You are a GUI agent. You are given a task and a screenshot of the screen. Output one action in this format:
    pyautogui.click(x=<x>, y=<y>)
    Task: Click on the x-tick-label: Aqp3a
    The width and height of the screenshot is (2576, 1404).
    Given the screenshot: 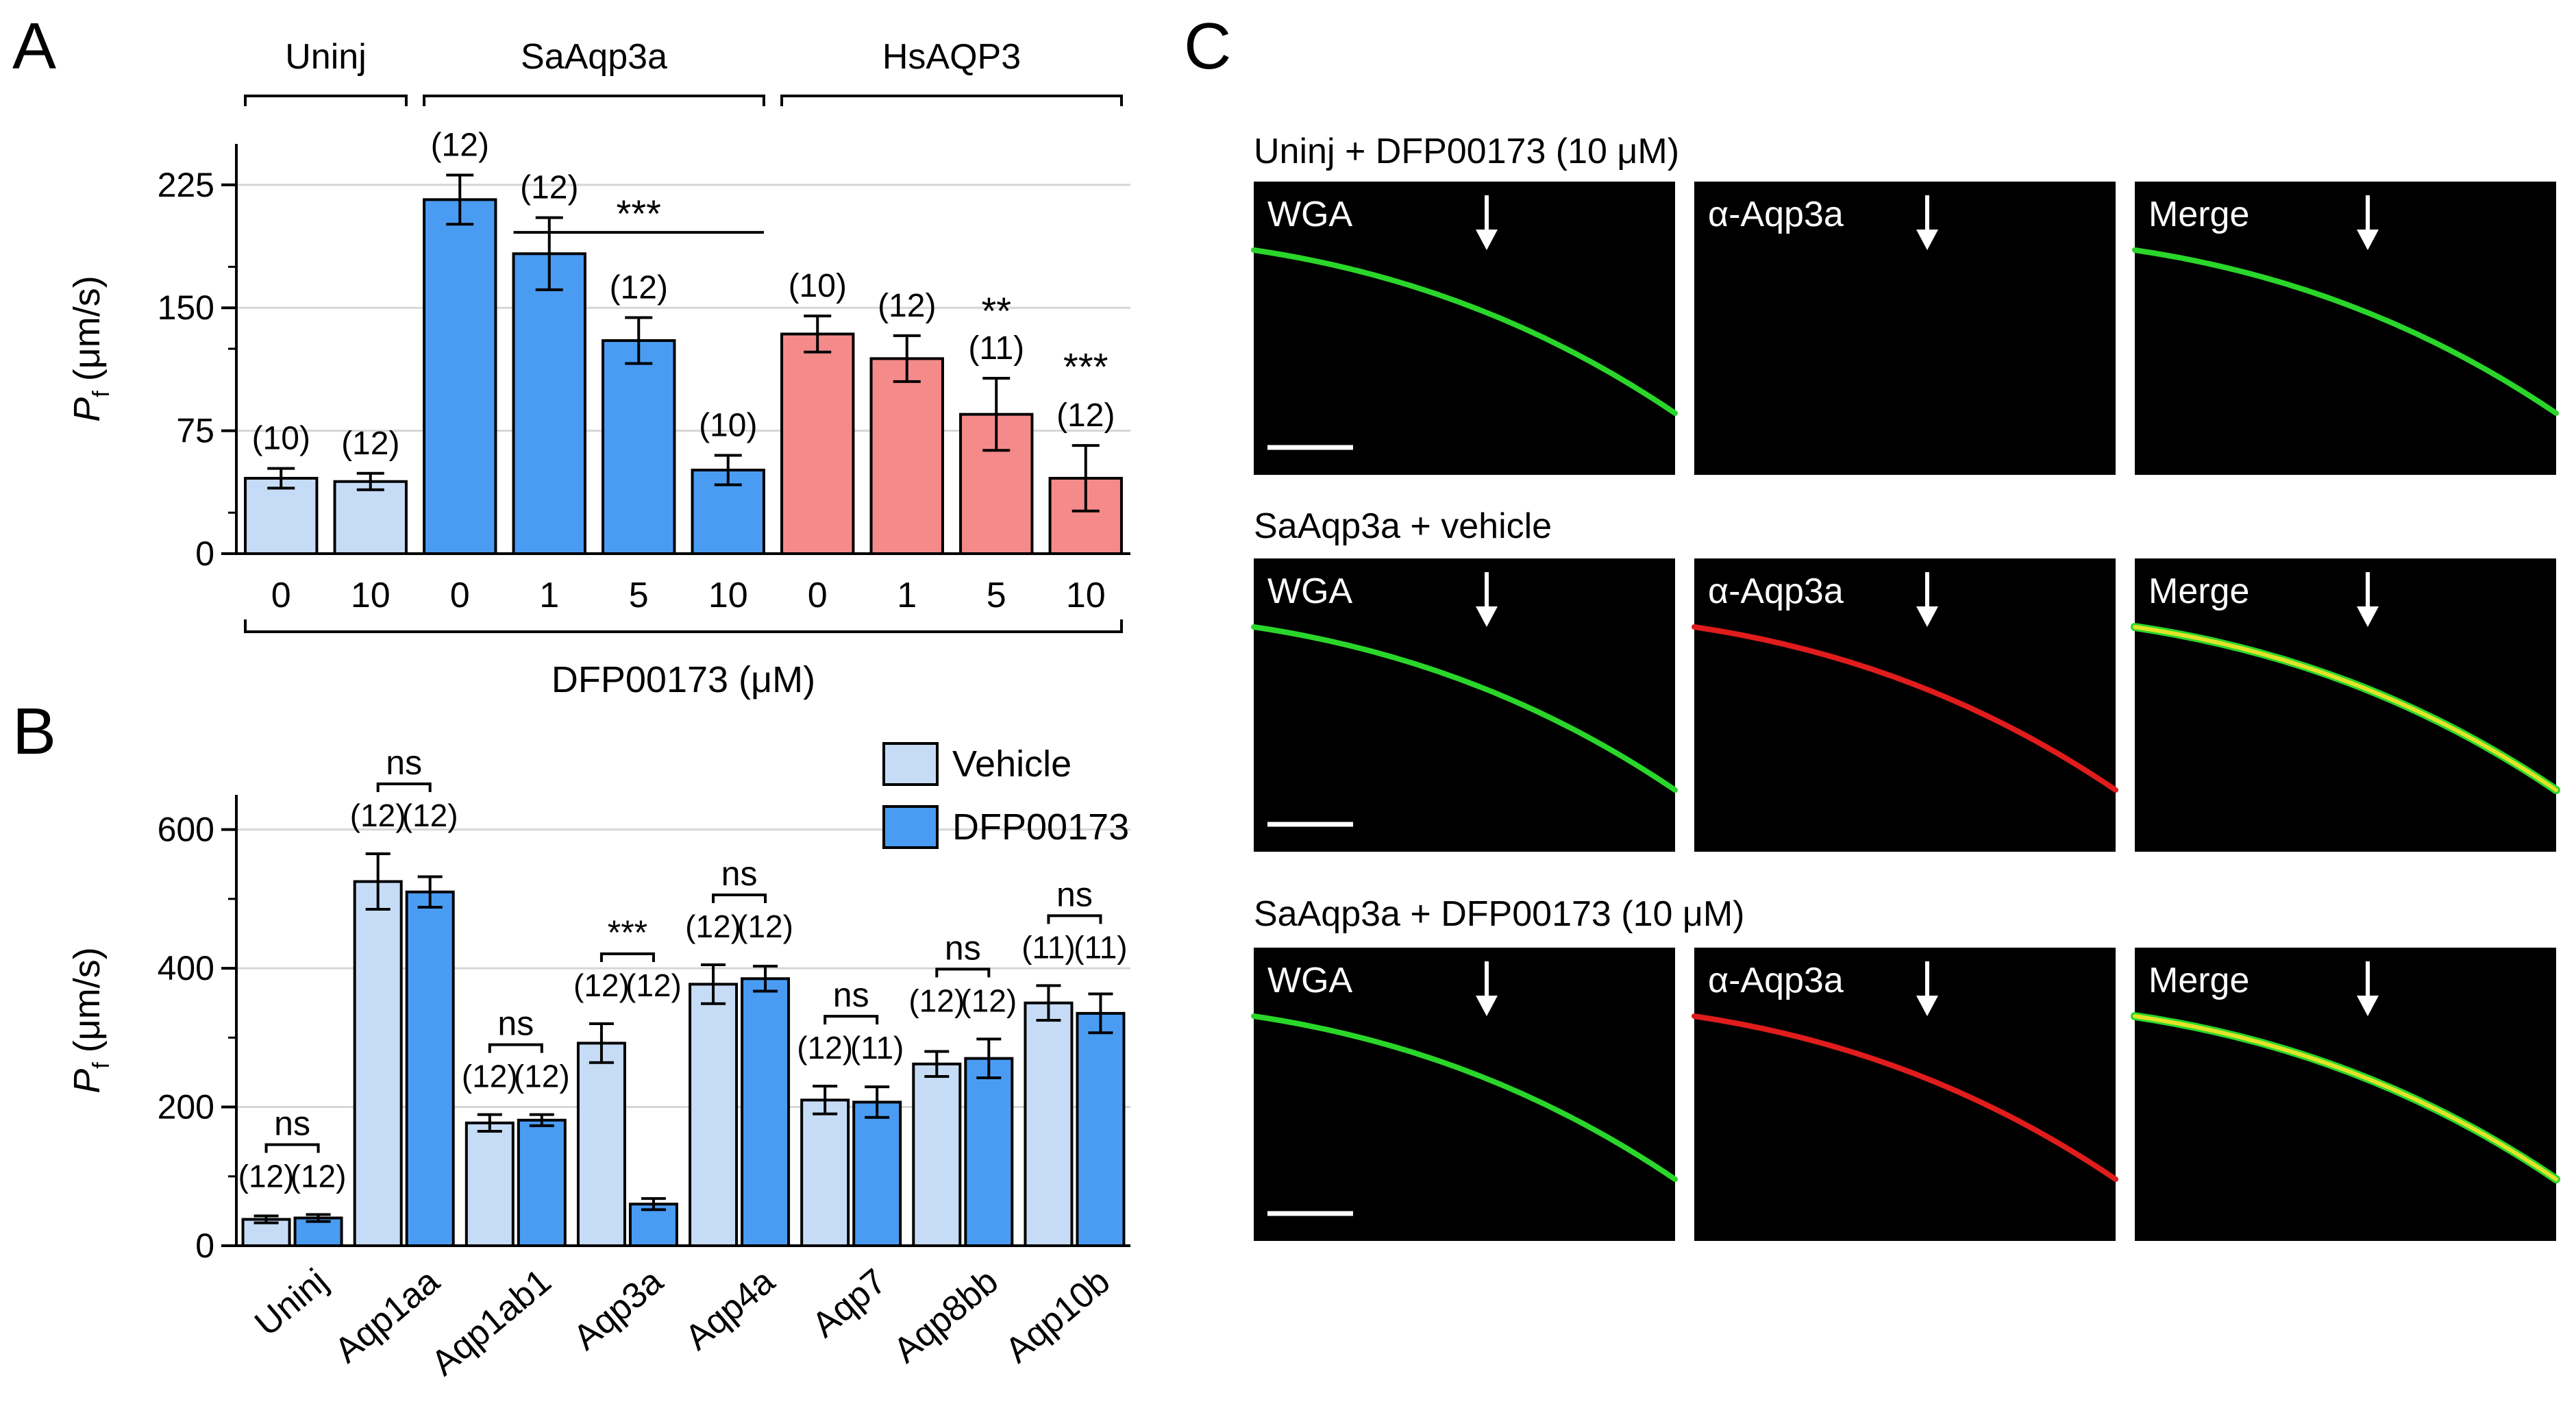 What is the action you would take?
    pyautogui.click(x=618, y=1309)
    